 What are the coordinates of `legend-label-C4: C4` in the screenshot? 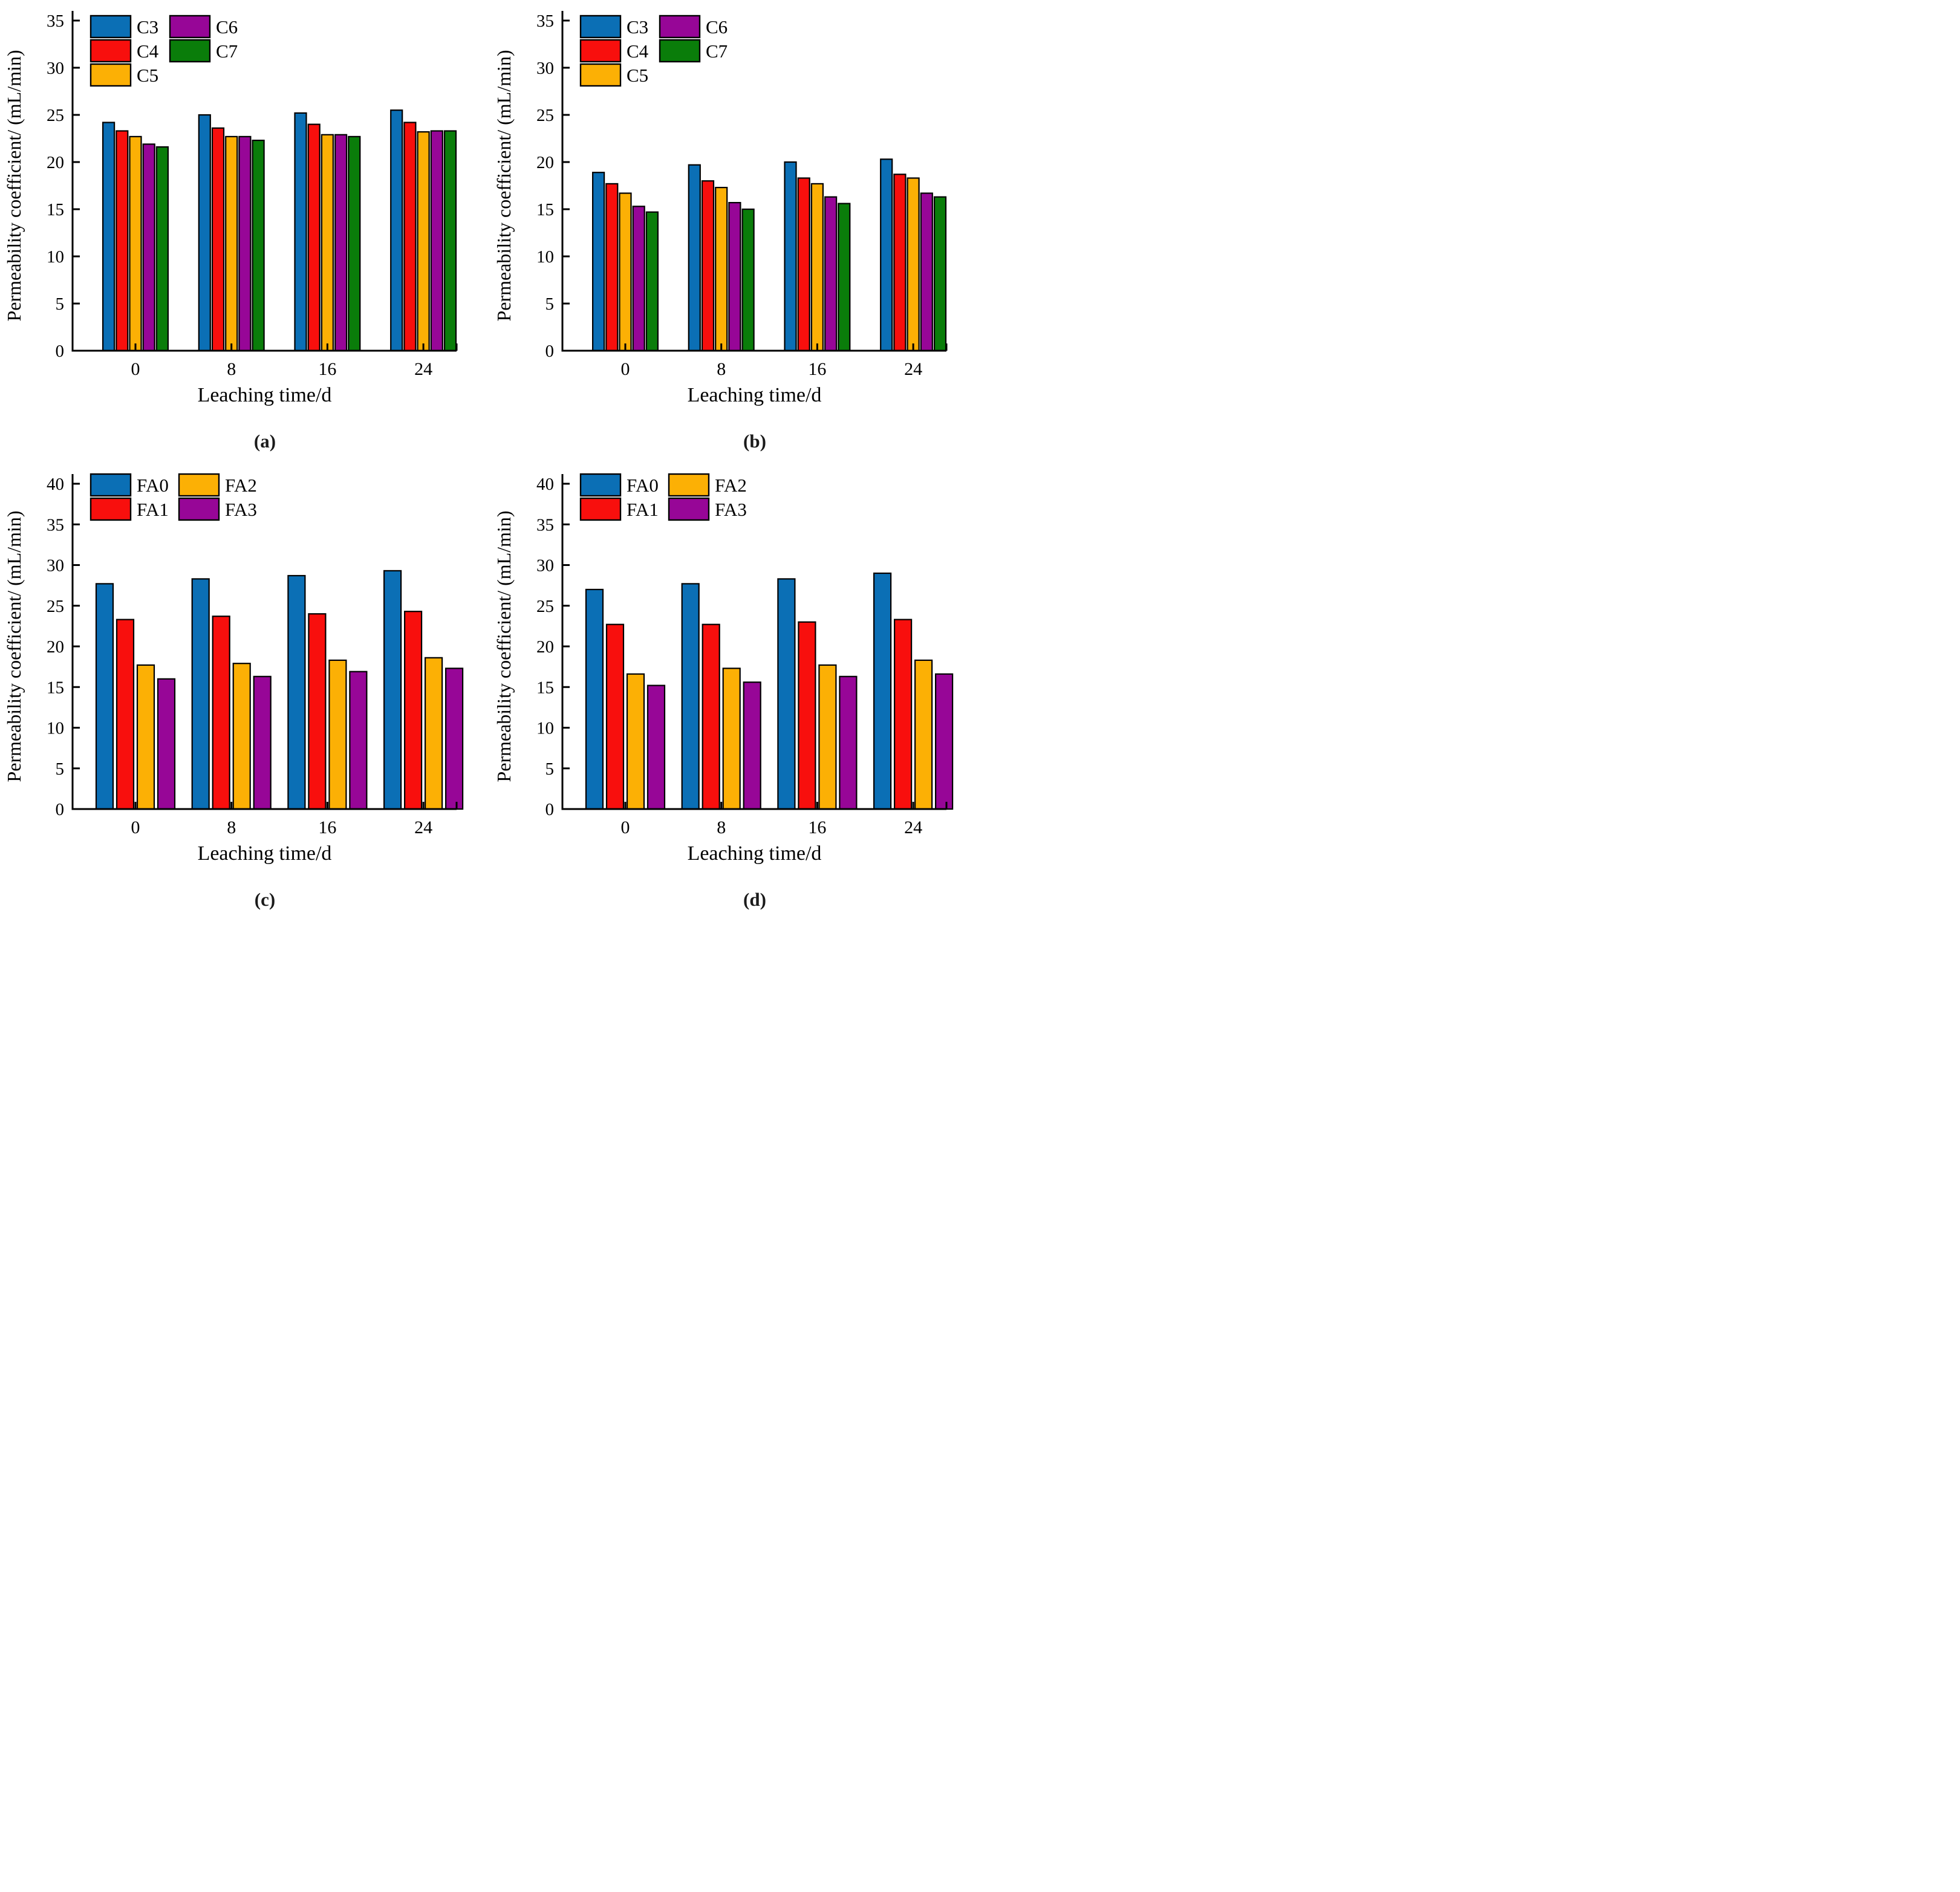 It's located at (638, 52).